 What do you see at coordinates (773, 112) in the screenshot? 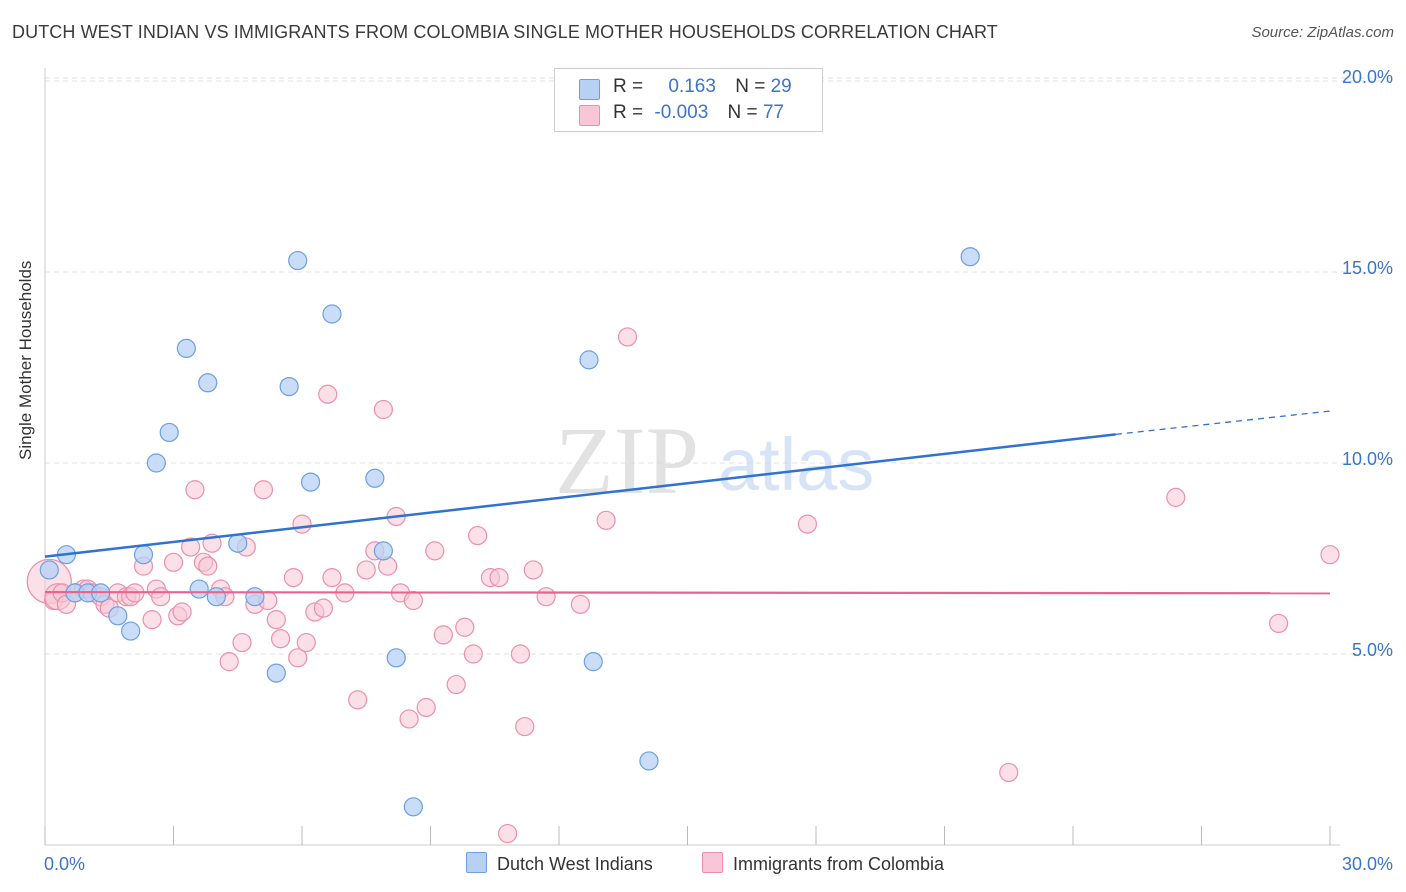
I see `legend-n-value: 77` at bounding box center [773, 112].